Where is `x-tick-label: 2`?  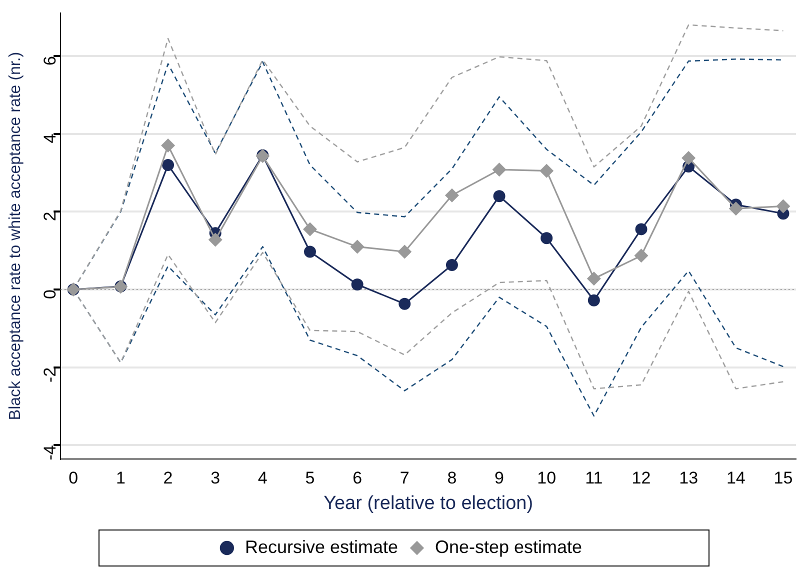 x-tick-label: 2 is located at coordinates (168, 478).